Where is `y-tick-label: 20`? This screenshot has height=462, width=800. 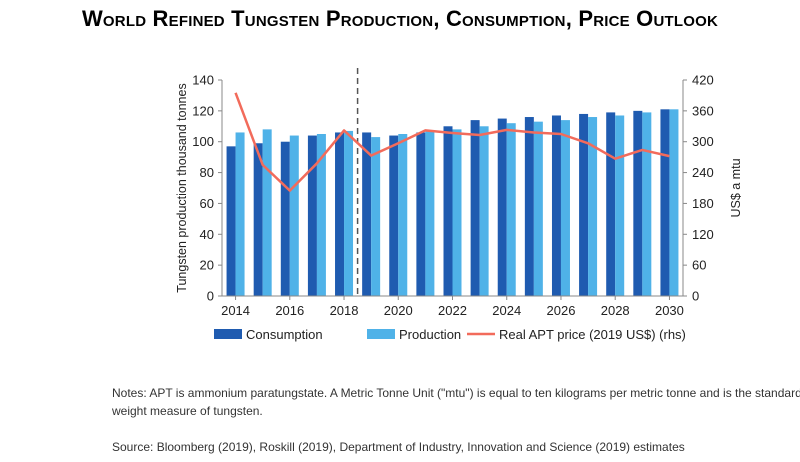 y-tick-label: 20 is located at coordinates (207, 265).